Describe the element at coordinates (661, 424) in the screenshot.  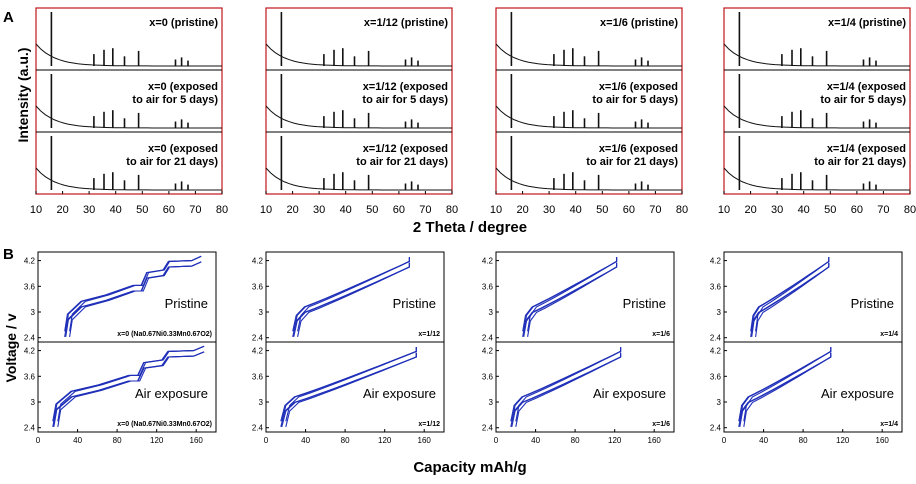
I see `cv-composition-label: x=1/6` at that location.